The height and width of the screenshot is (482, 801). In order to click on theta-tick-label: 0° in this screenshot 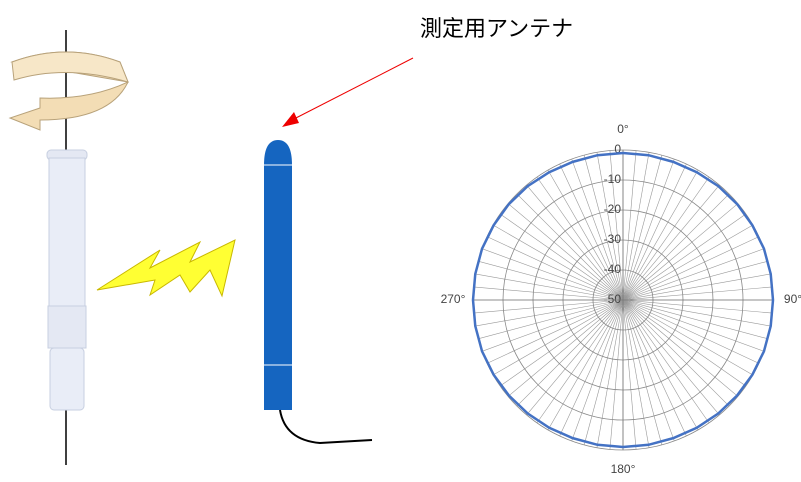, I will do `click(623, 129)`.